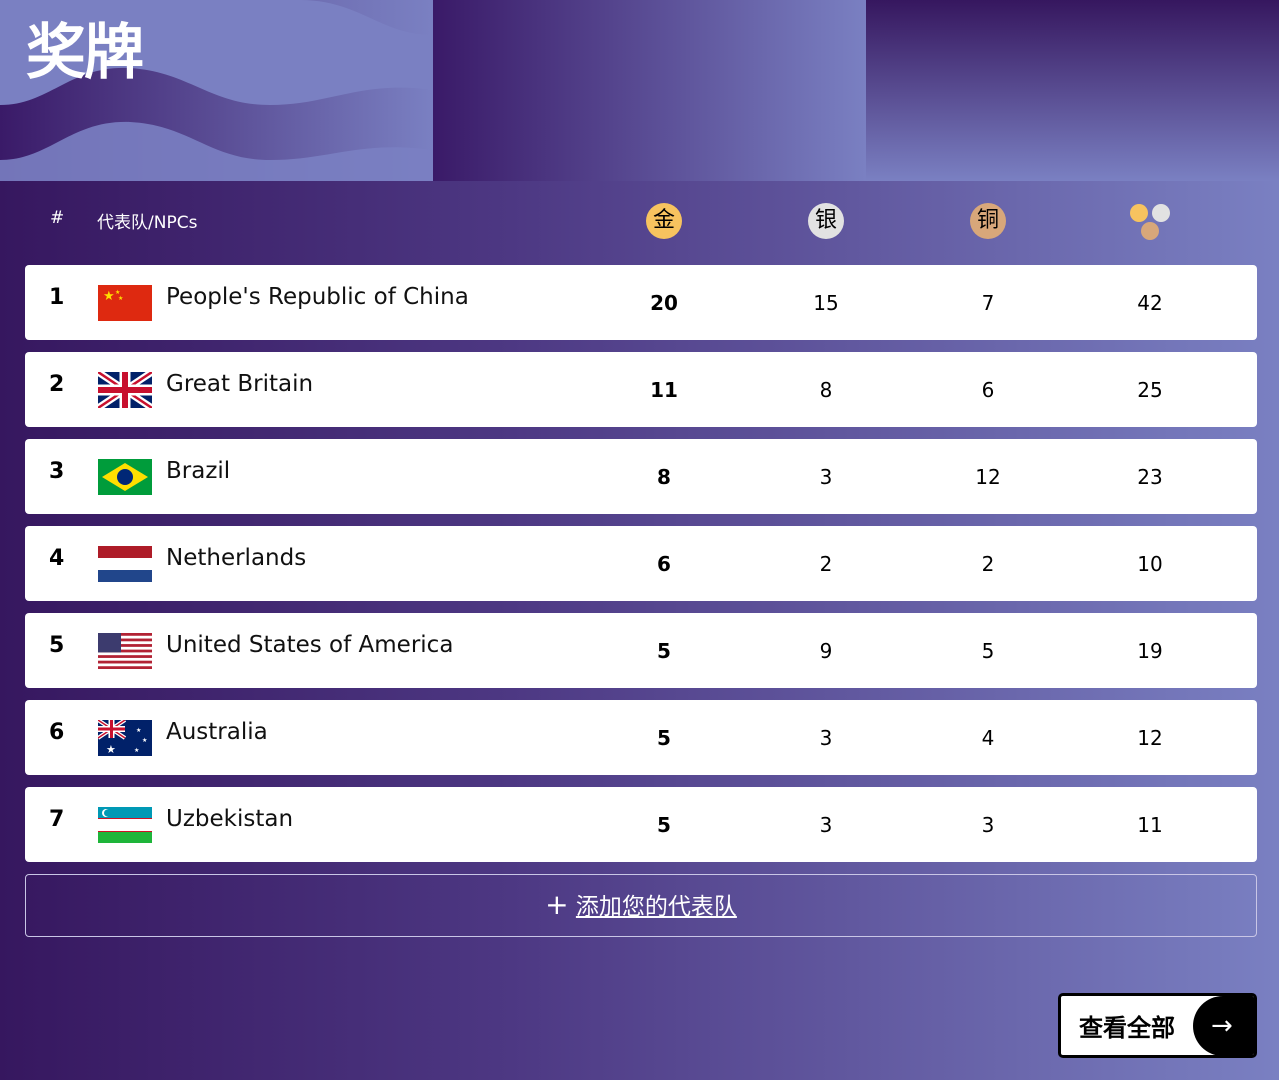 This screenshot has height=1080, width=1279. I want to click on team-name: People's Republic of China, so click(317, 297).